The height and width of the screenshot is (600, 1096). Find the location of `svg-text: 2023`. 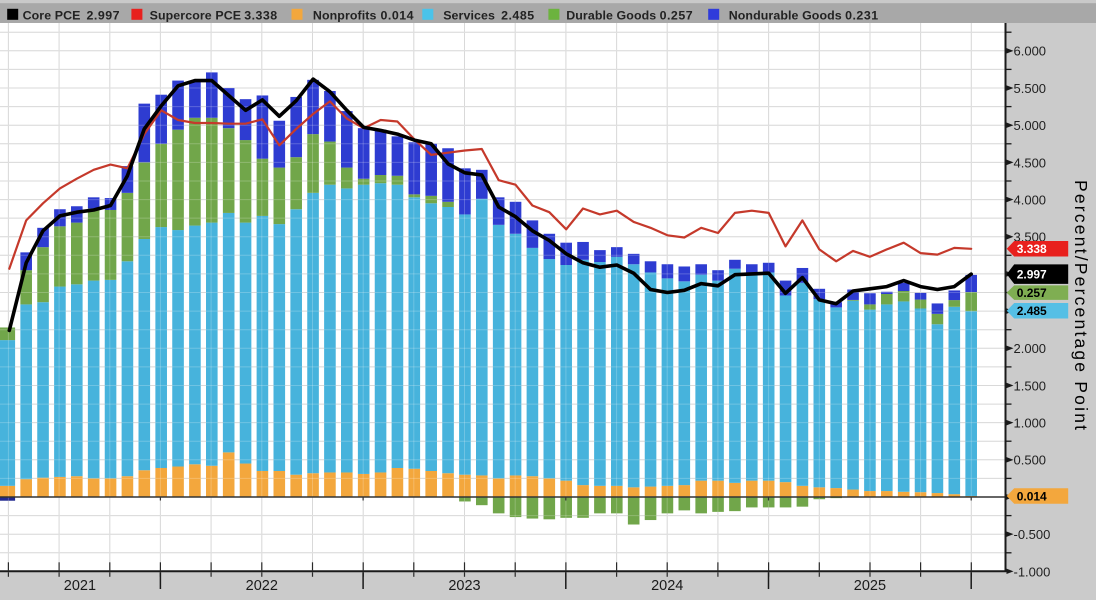

svg-text: 2023 is located at coordinates (464, 586).